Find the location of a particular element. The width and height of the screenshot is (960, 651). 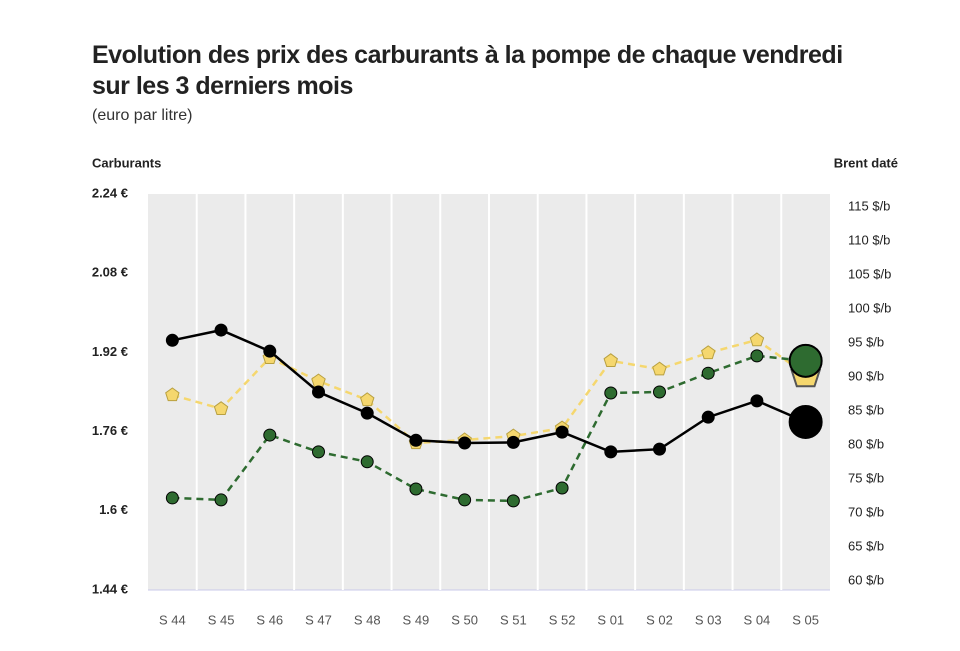

x-tick-label: S 01 is located at coordinates (610, 619).